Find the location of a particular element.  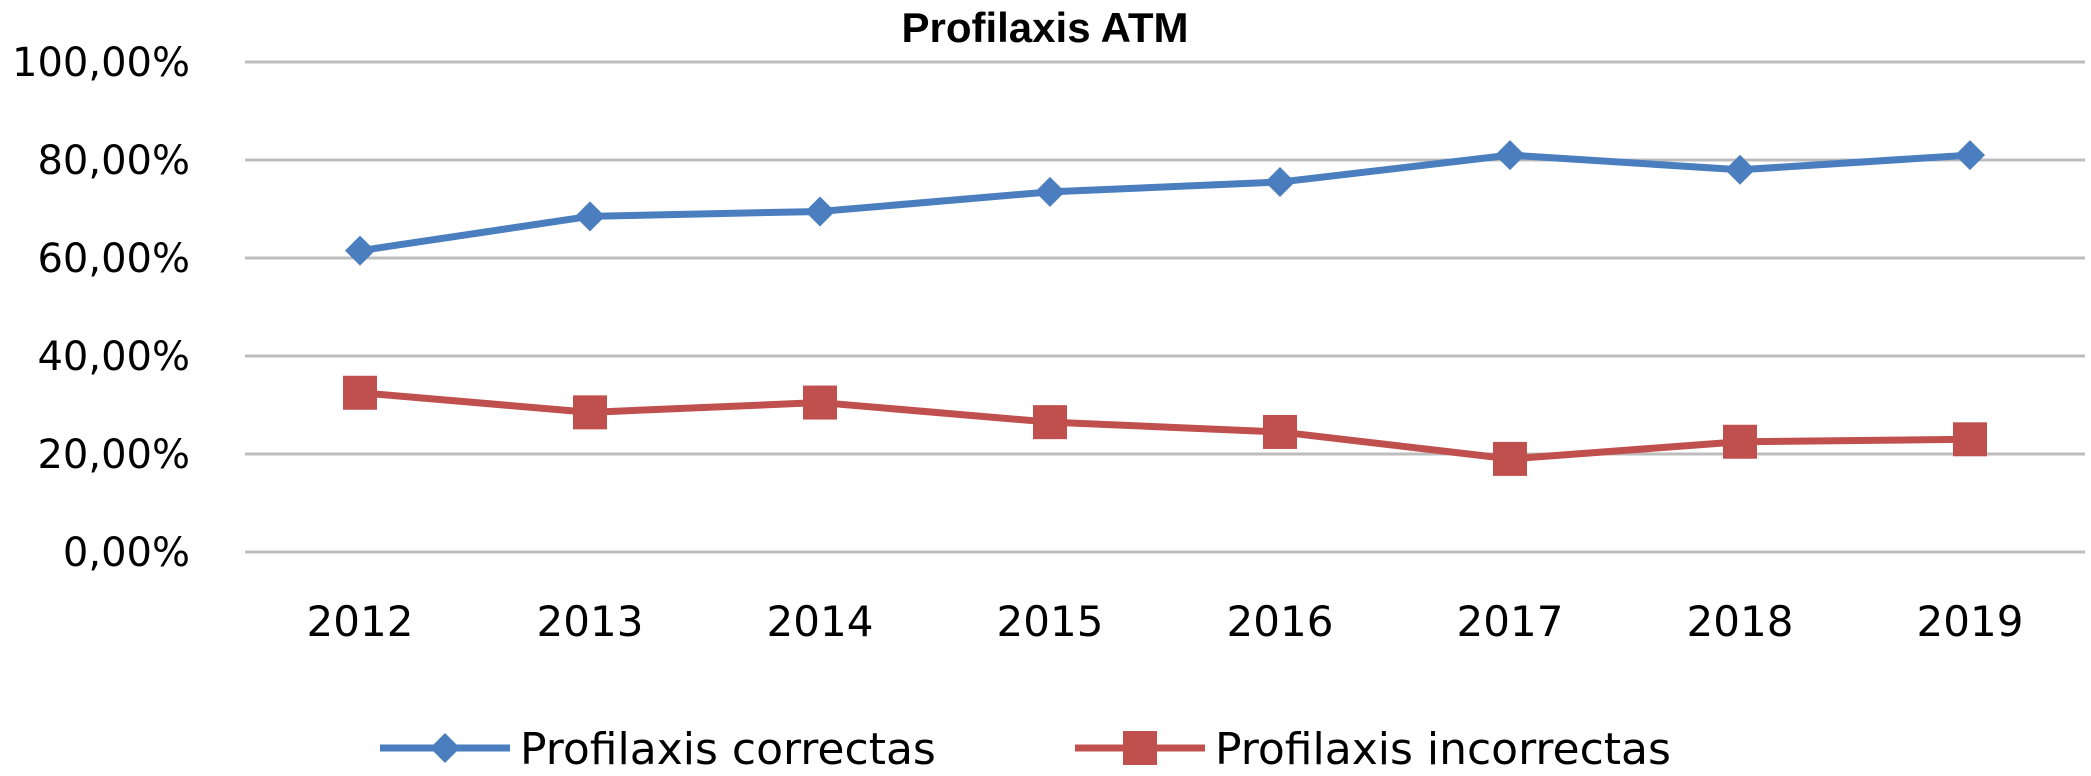

legend-item-1: Profilaxis correctas is located at coordinates (658, 749).